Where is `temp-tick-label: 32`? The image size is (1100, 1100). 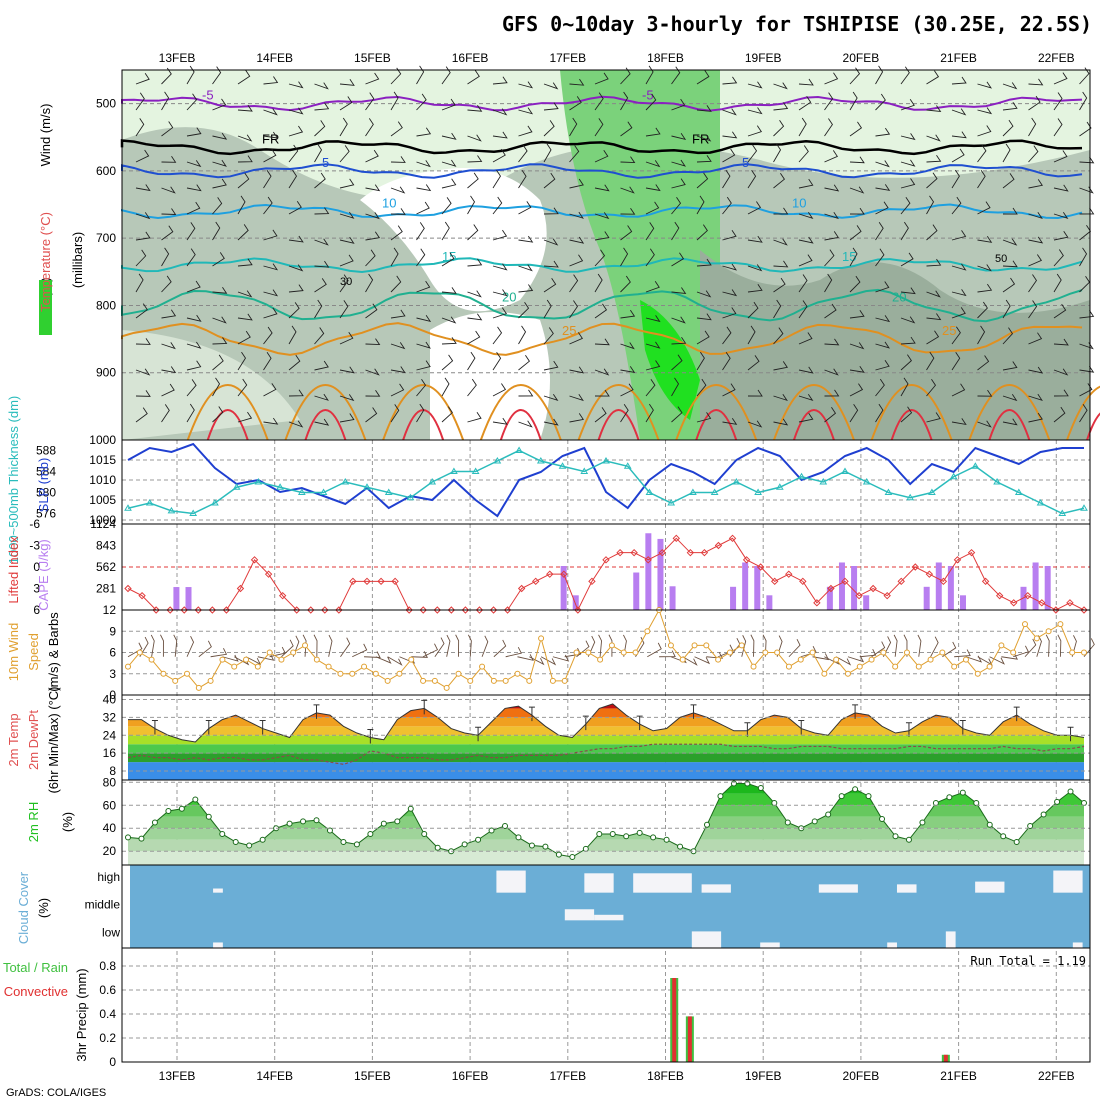 temp-tick-label: 32 is located at coordinates (110, 717).